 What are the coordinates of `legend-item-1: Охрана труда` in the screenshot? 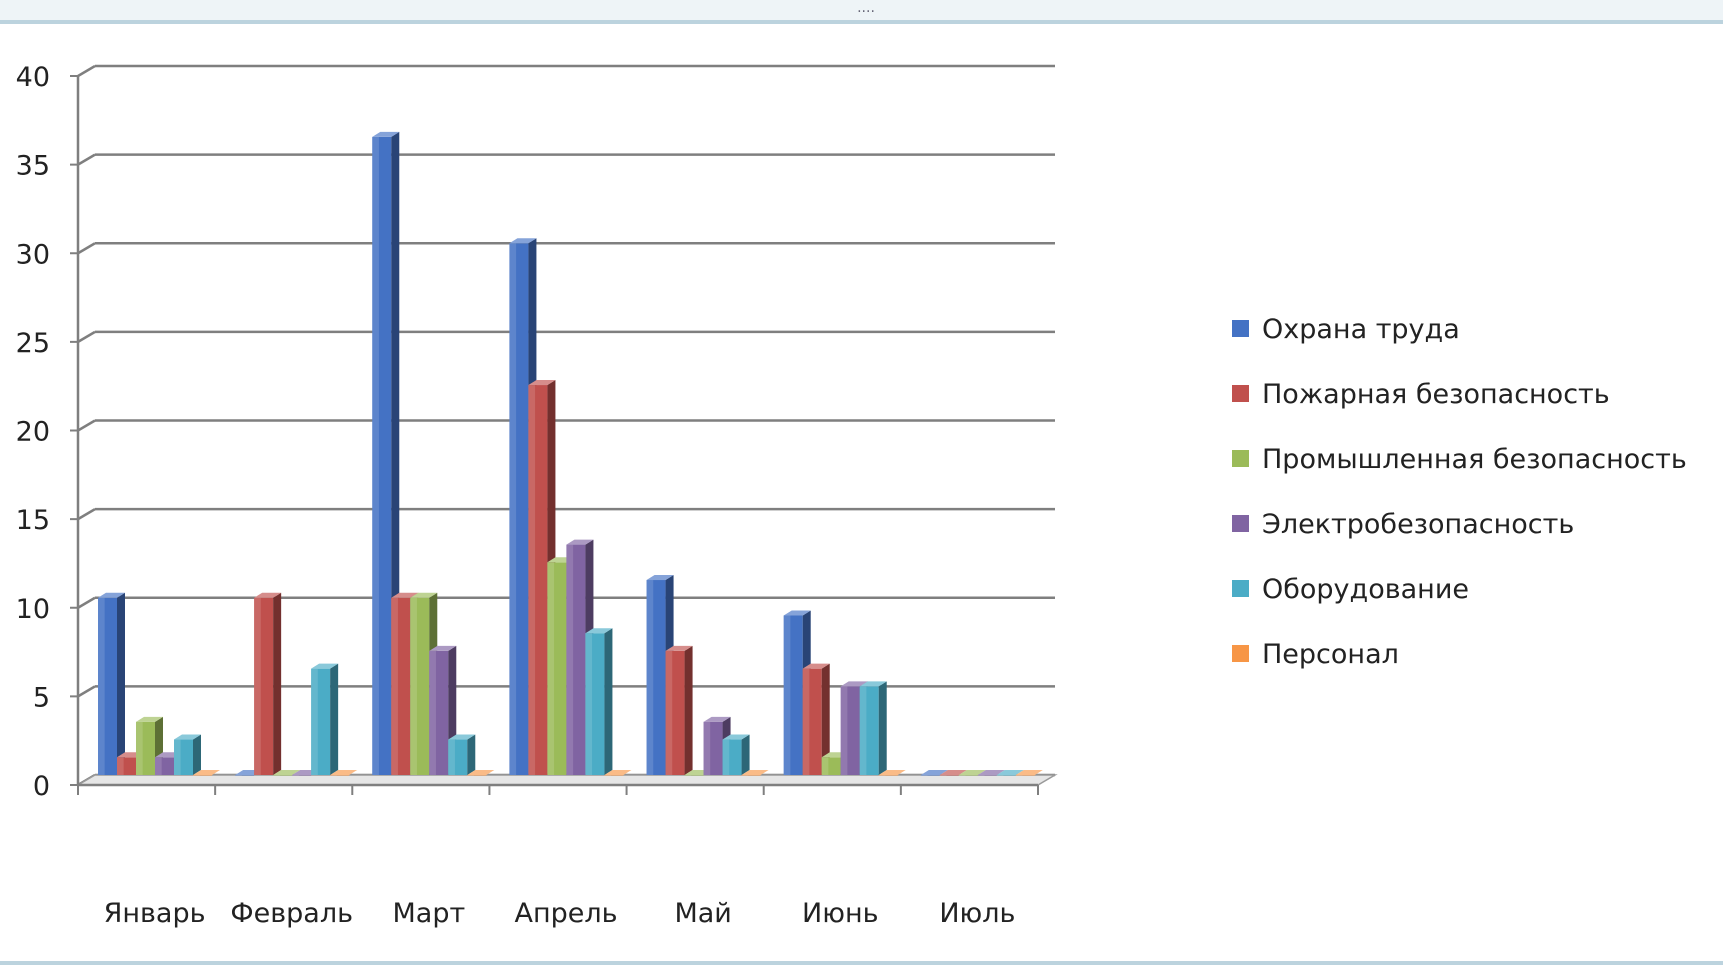 It's located at (1346, 329).